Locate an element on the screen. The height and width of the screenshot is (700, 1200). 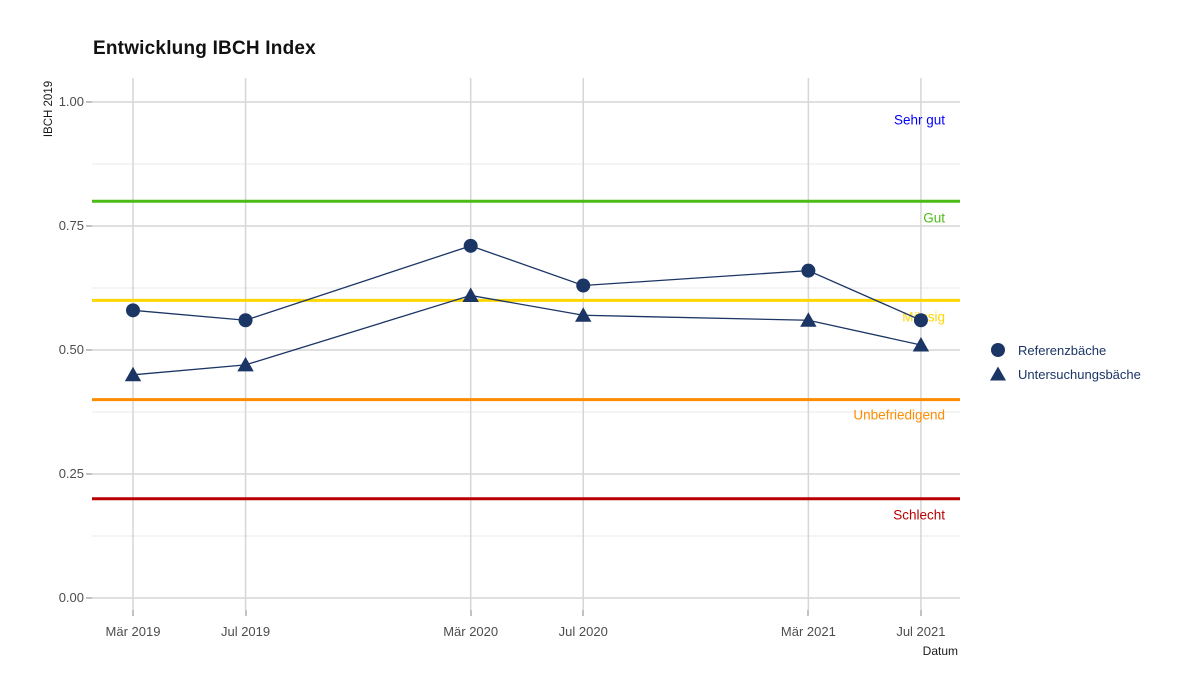
y-tick-label: 0.00 is located at coordinates (71, 597).